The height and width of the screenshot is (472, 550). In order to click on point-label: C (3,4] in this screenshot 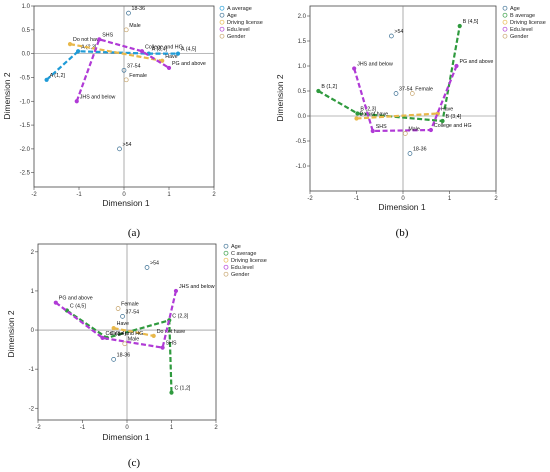, I will do `click(118, 334)`.